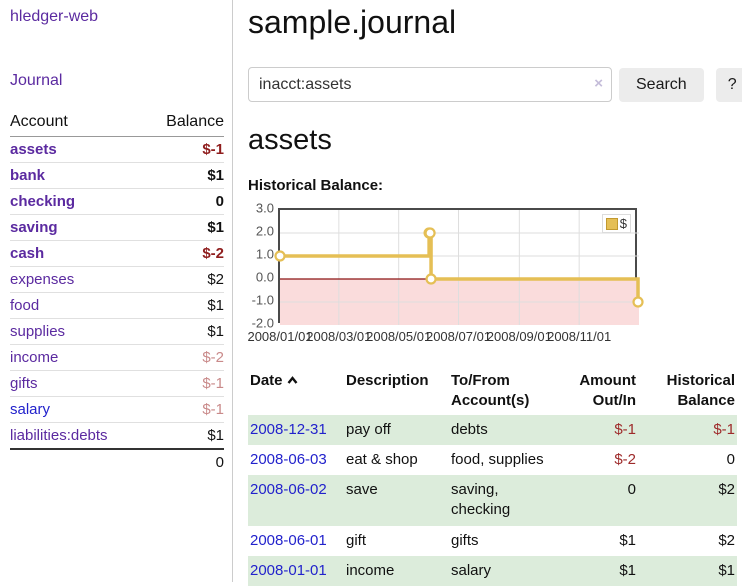  I want to click on account-row: food $1, so click(117, 305).